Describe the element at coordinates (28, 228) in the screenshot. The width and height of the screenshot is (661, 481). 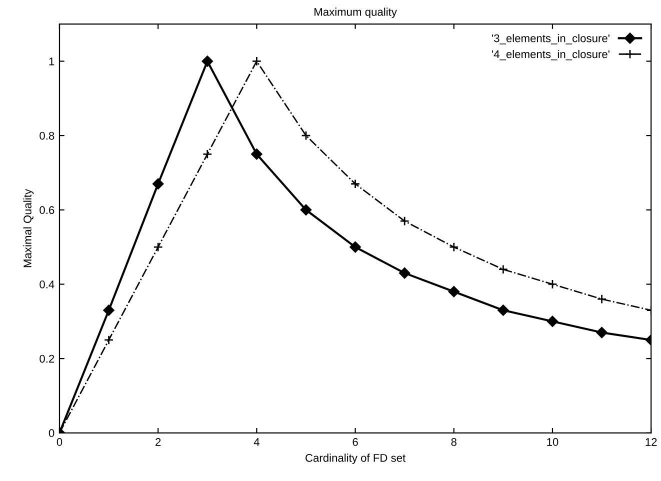
I see `y-axis-title: Maximal Quality` at that location.